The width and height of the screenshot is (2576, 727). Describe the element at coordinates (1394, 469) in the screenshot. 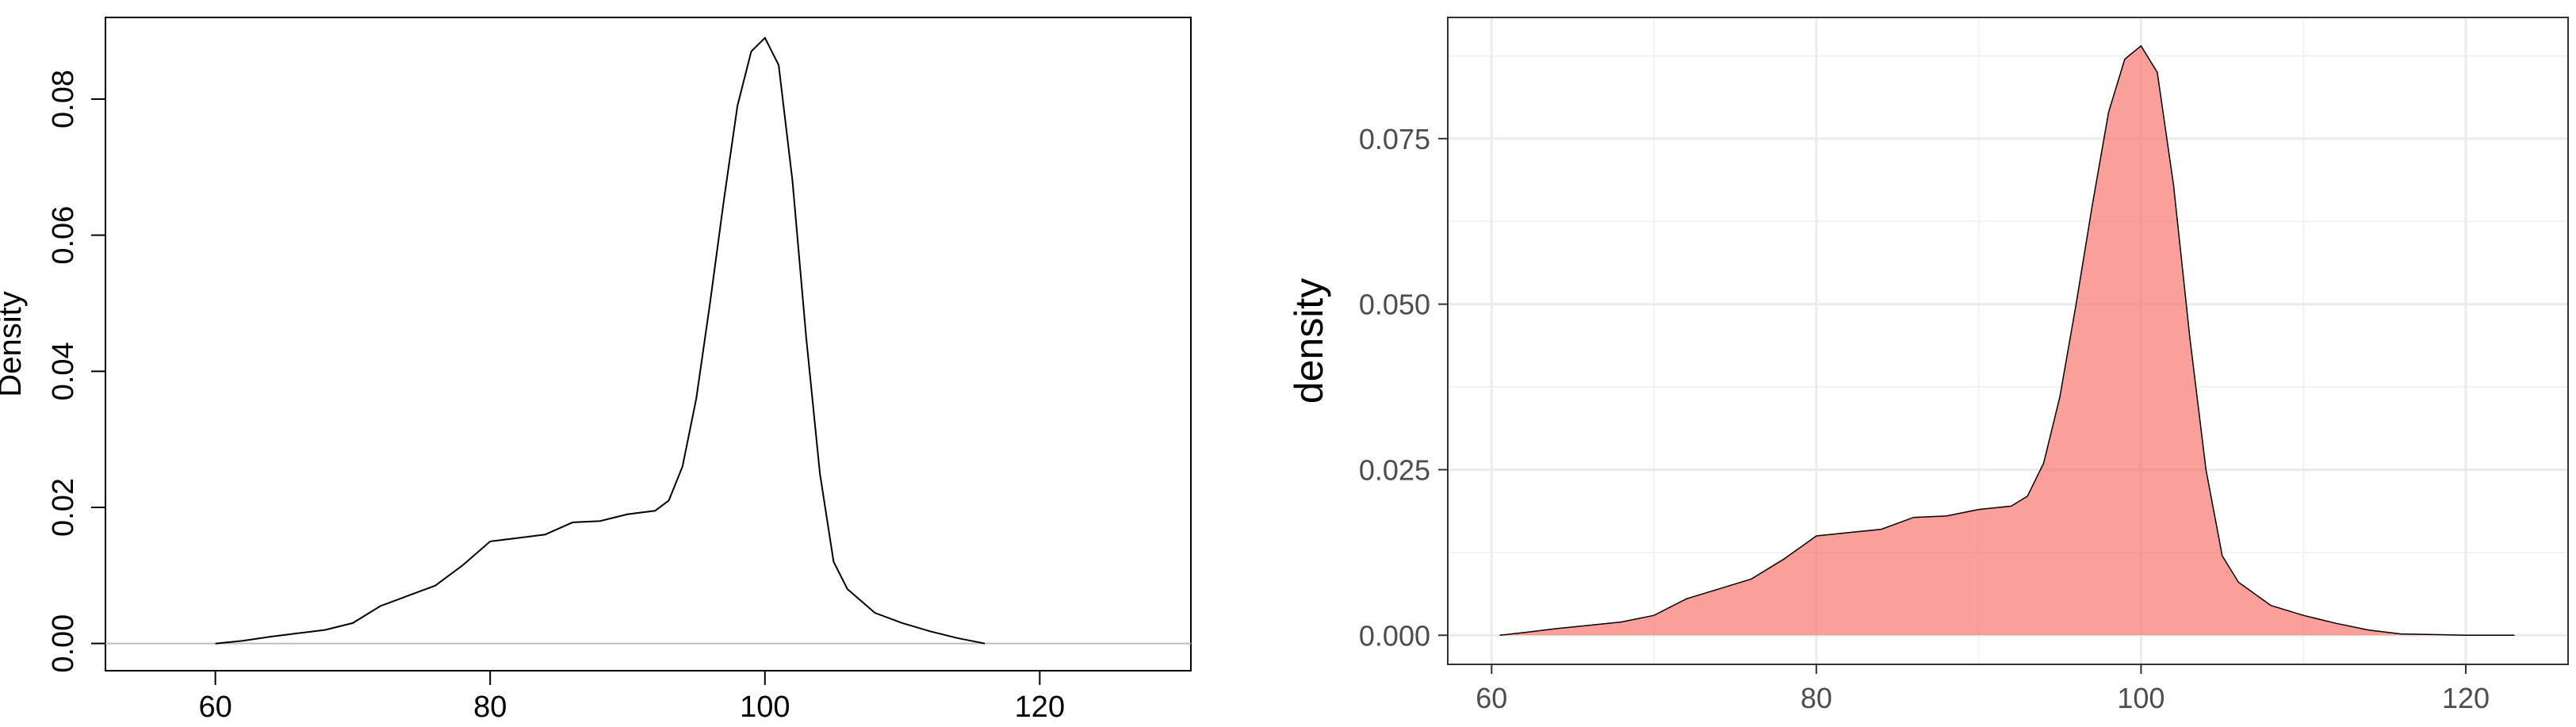

I see `y-tick-label: 0.025` at that location.